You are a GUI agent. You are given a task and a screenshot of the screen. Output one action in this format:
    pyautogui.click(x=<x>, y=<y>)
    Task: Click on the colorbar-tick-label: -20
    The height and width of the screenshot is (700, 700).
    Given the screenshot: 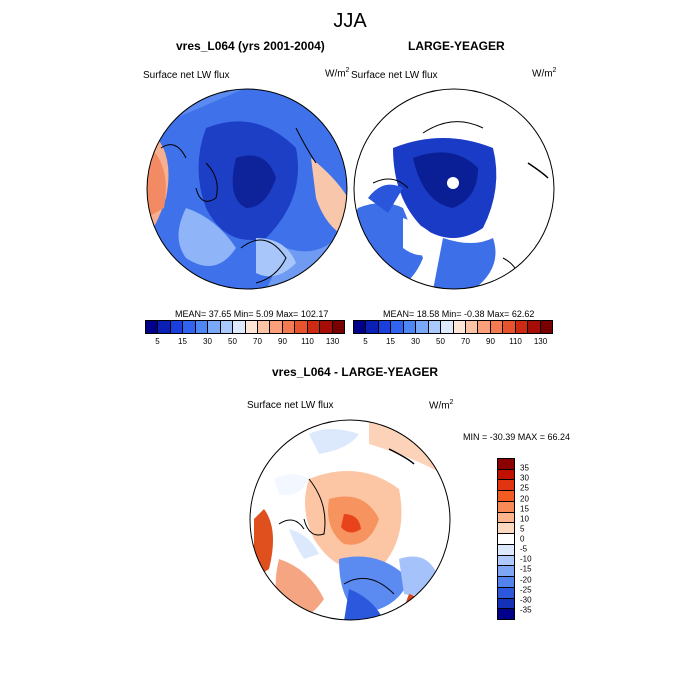 What is the action you would take?
    pyautogui.click(x=526, y=579)
    